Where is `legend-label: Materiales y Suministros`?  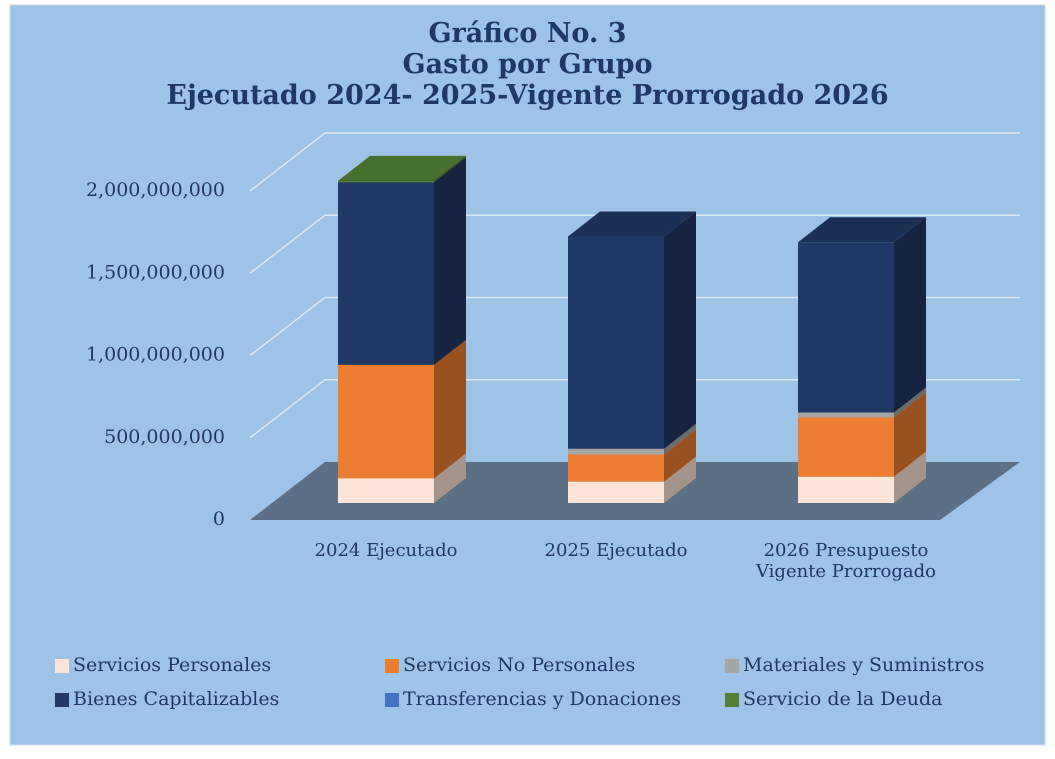
legend-label: Materiales y Suministros is located at coordinates (863, 665).